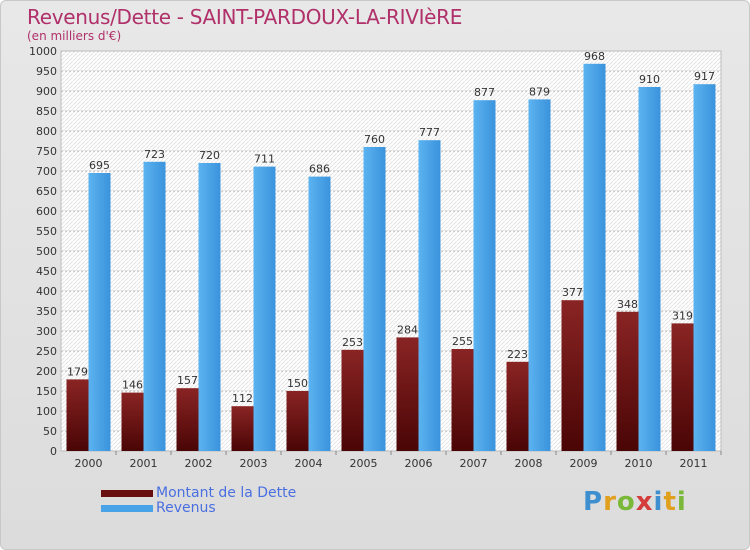  Describe the element at coordinates (74, 36) in the screenshot. I see `chart-subtitle: (en milliers d'€)` at that location.